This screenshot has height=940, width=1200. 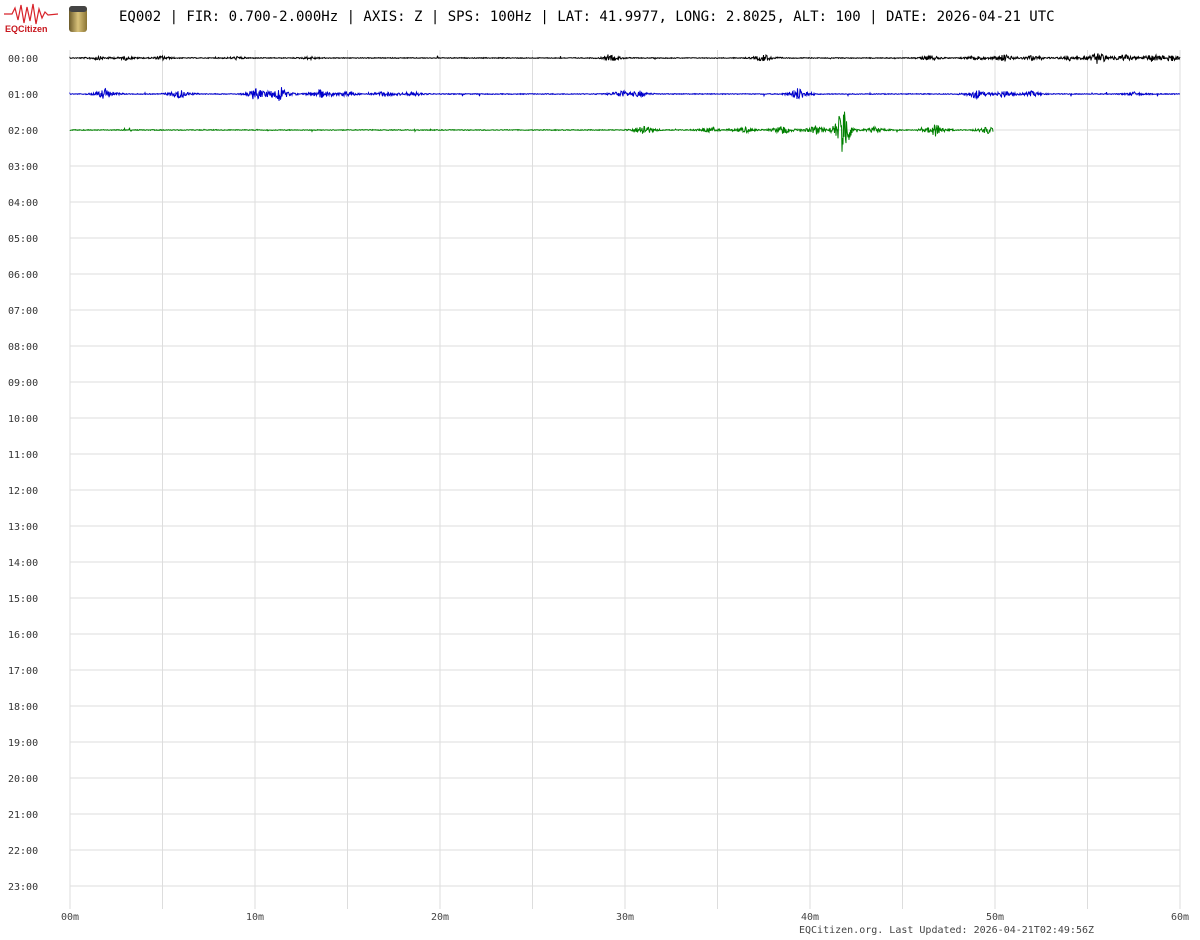 What do you see at coordinates (810, 917) in the screenshot?
I see `x-tick-label: 40m` at bounding box center [810, 917].